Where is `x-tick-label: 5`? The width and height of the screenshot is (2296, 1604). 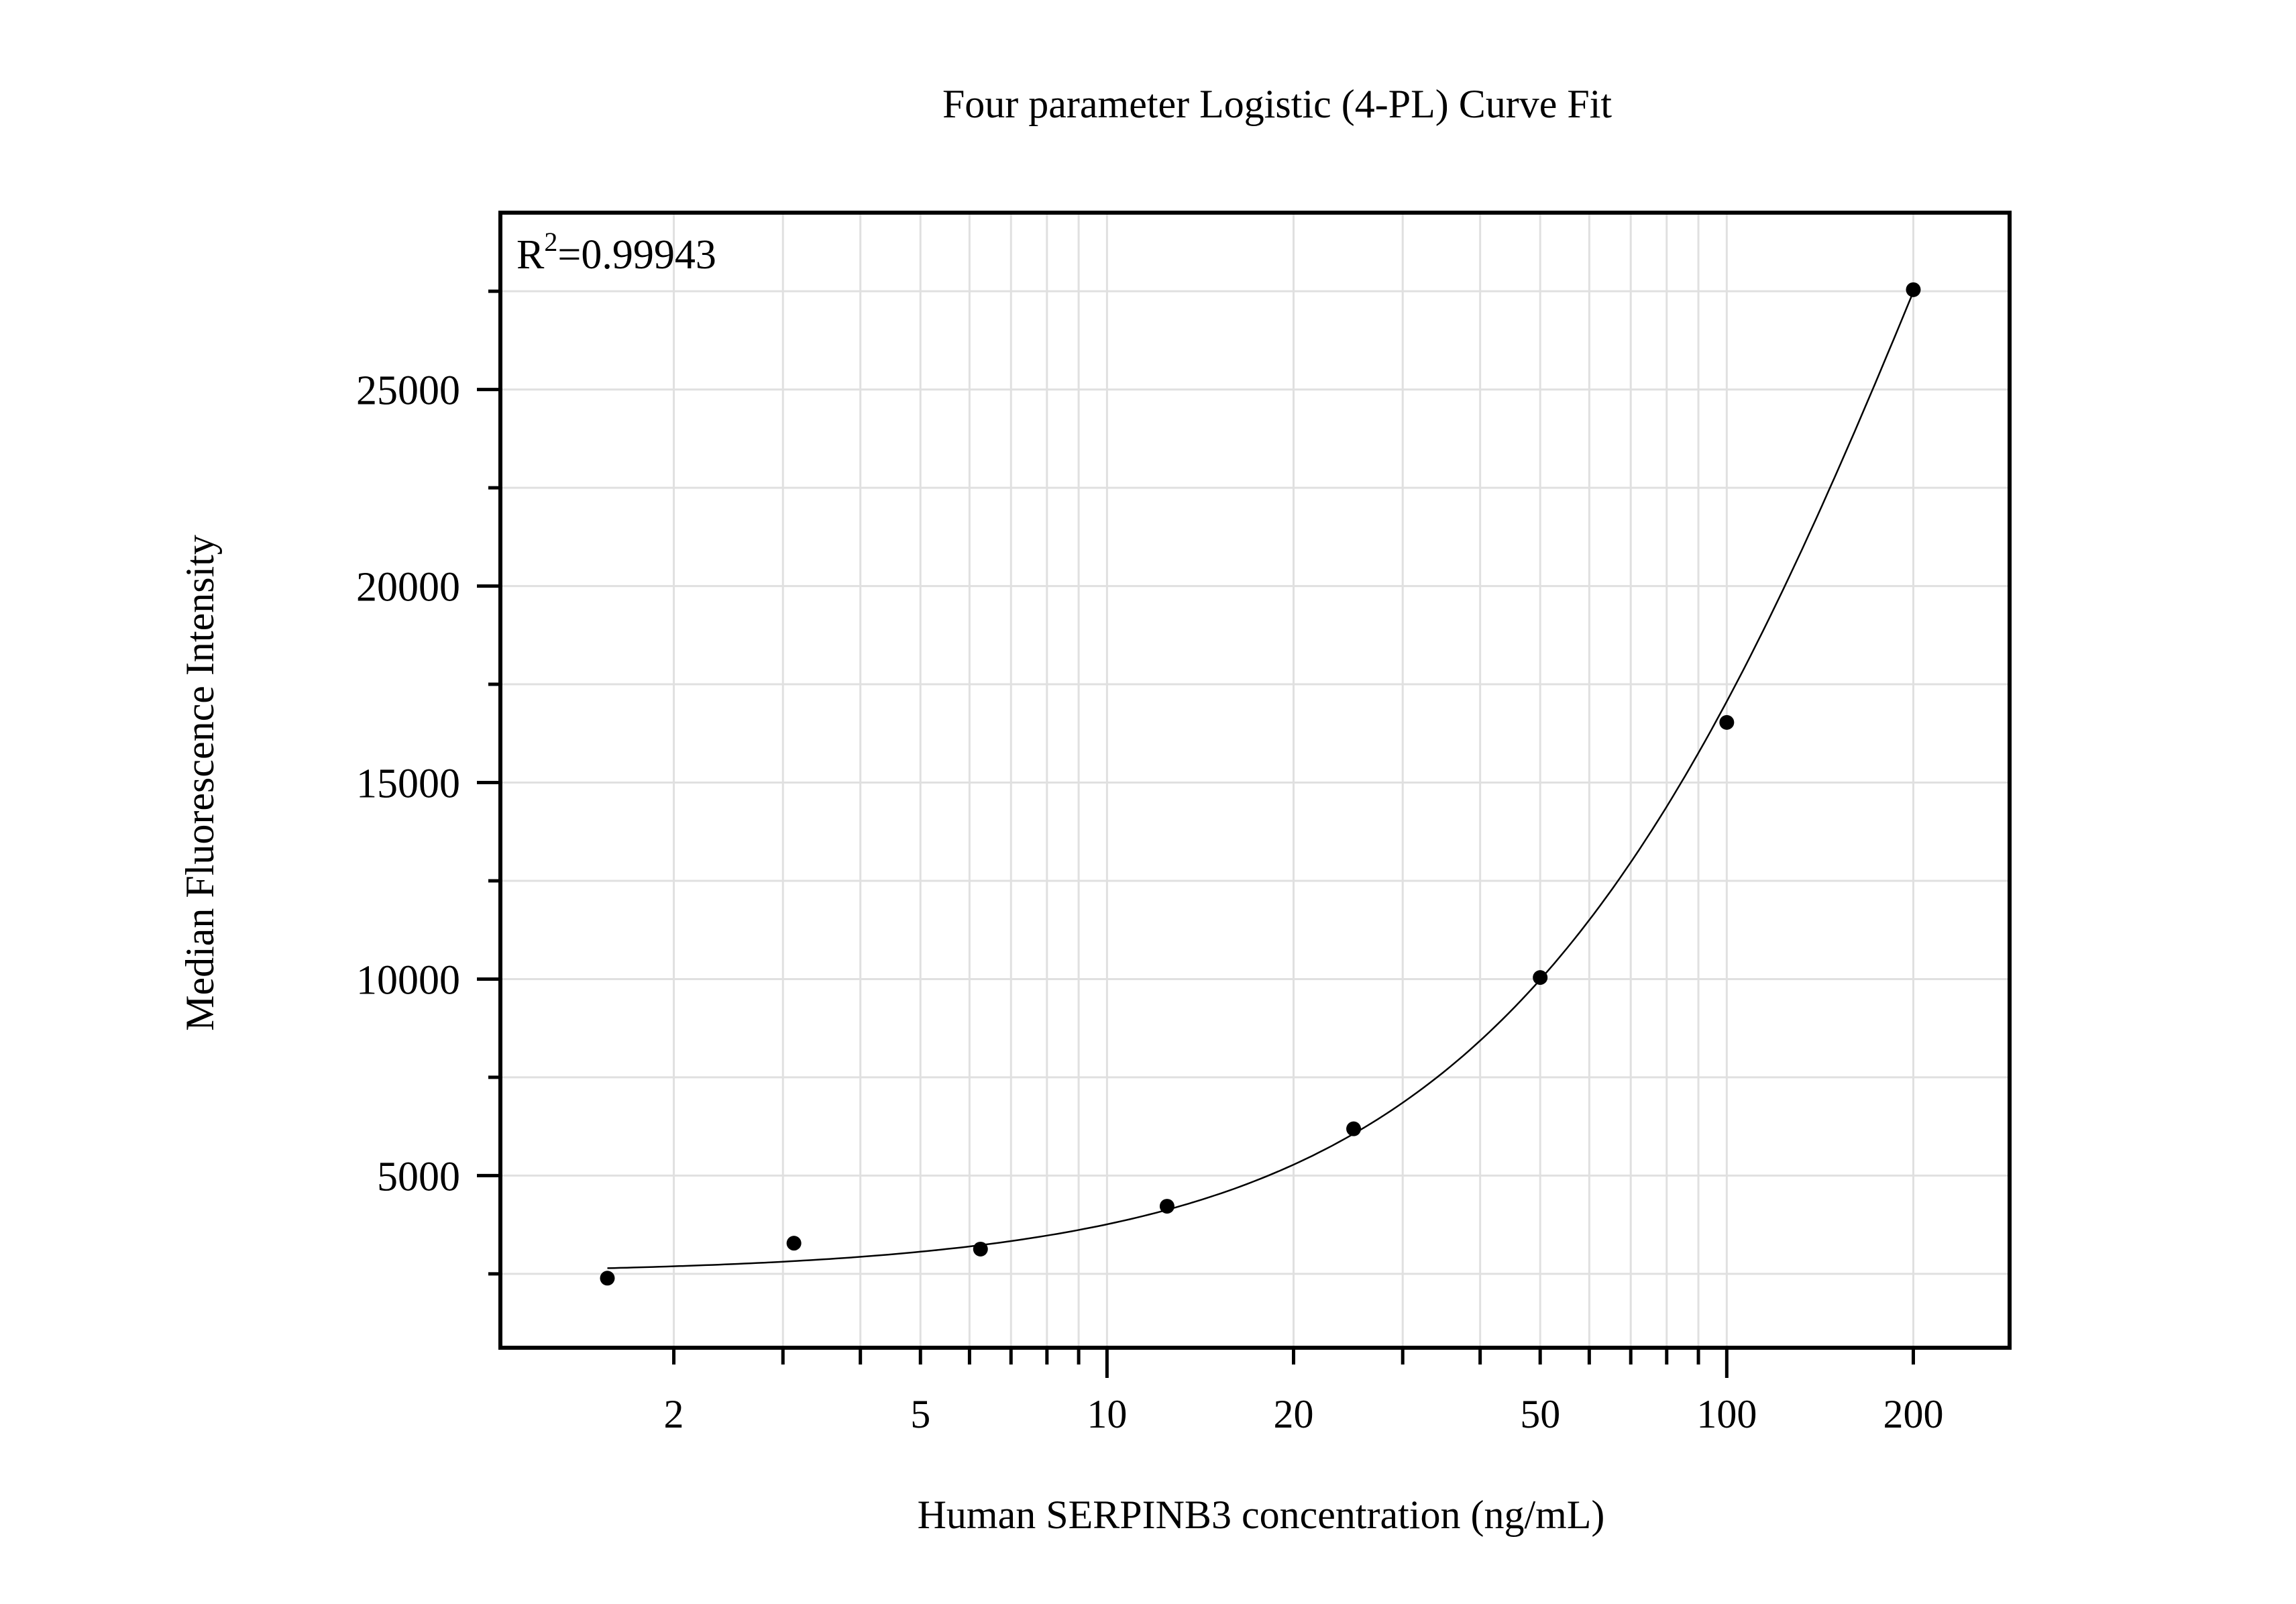
x-tick-label: 5 is located at coordinates (920, 1414).